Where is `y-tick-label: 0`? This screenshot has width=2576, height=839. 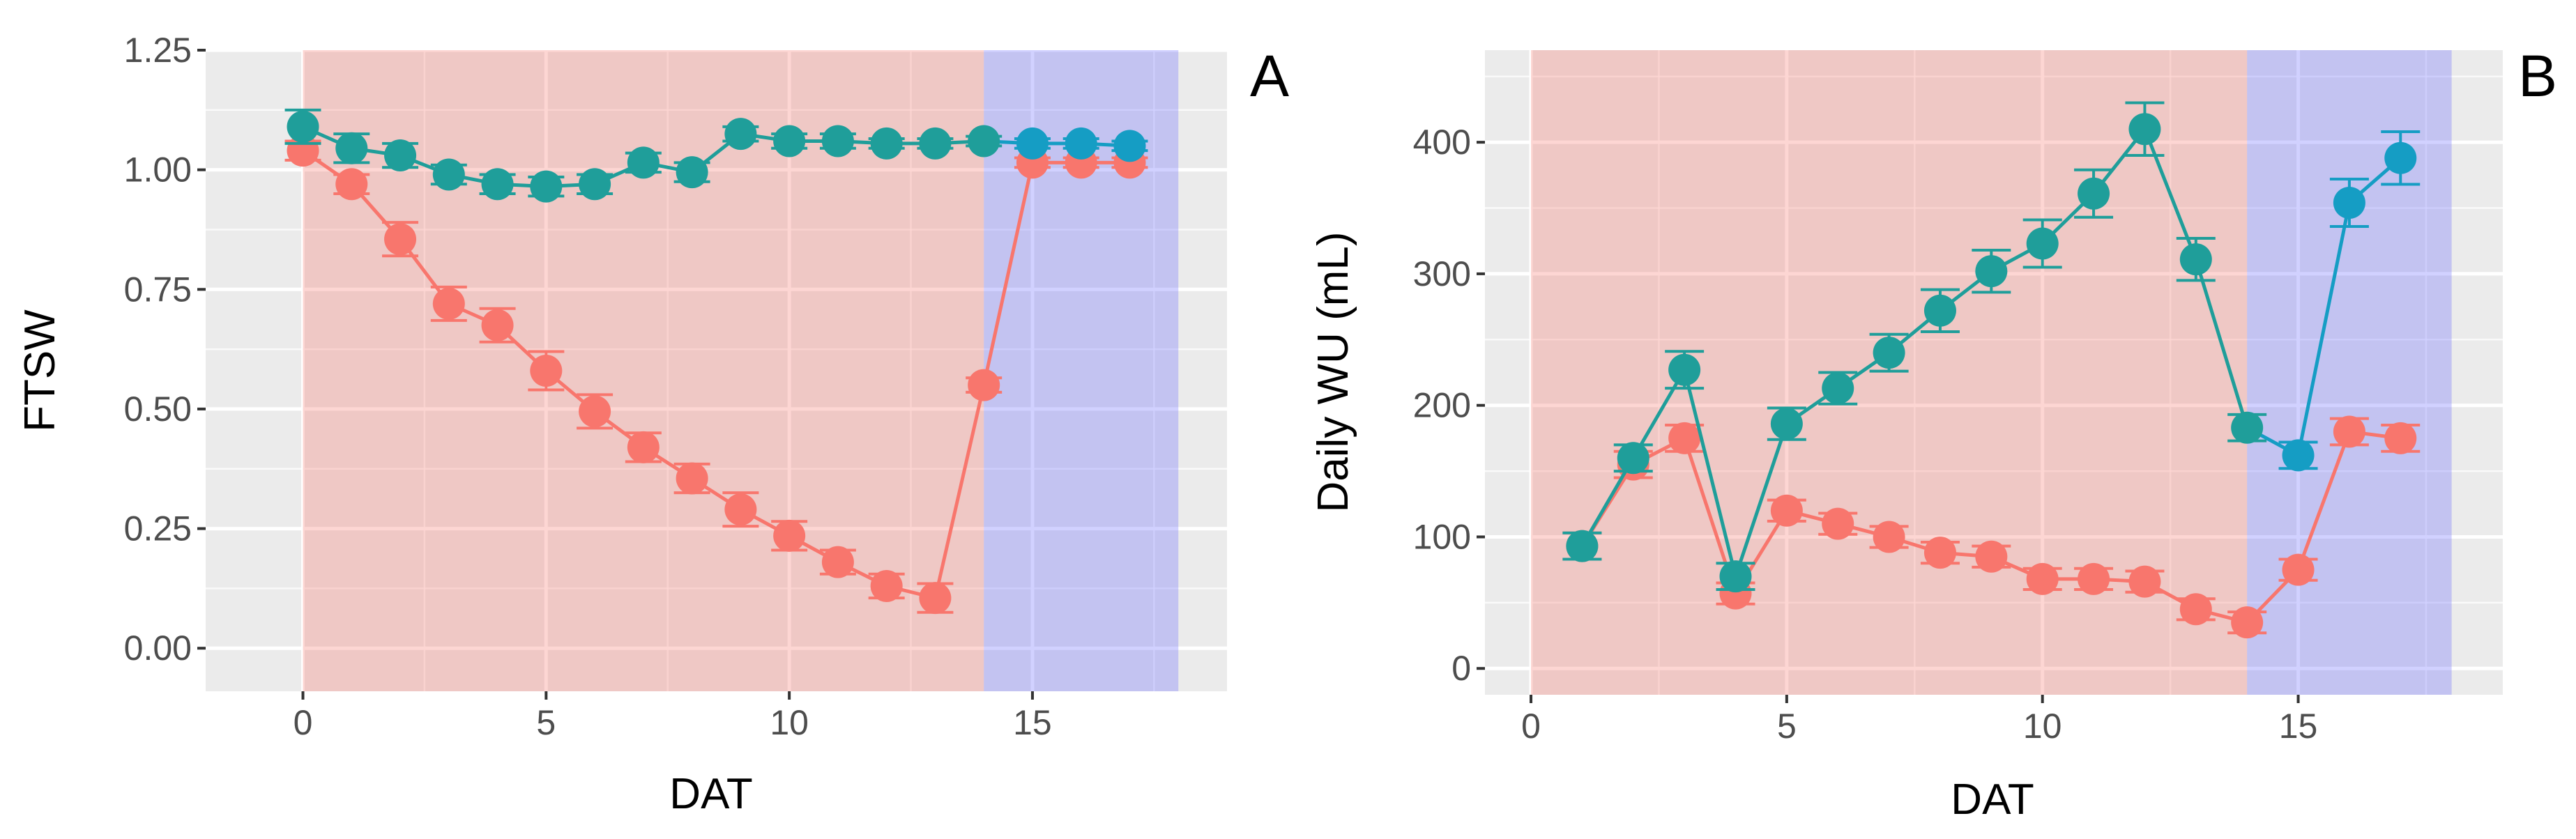
y-tick-label: 0 is located at coordinates (1461, 668).